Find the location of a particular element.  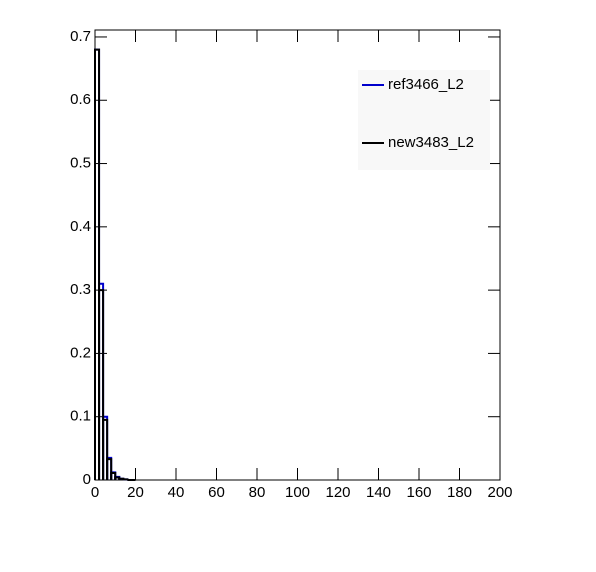

x-tick-label: 200 is located at coordinates (499, 492).